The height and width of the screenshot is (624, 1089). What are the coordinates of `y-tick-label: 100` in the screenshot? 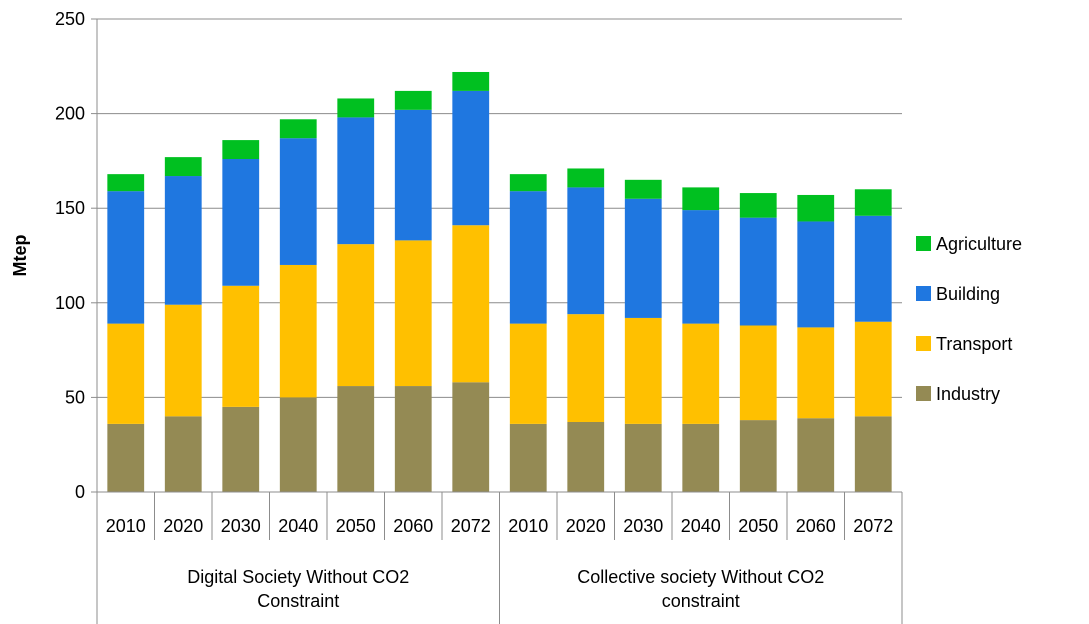 It's located at (70, 303).